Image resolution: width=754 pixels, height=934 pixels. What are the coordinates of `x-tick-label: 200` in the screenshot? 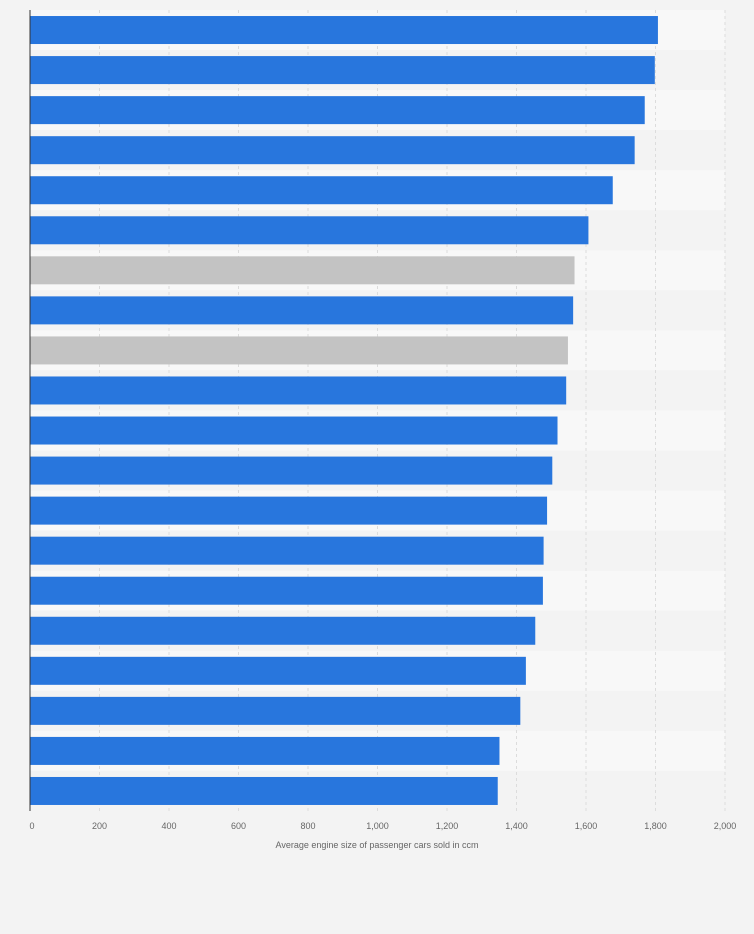 It's located at (99, 826).